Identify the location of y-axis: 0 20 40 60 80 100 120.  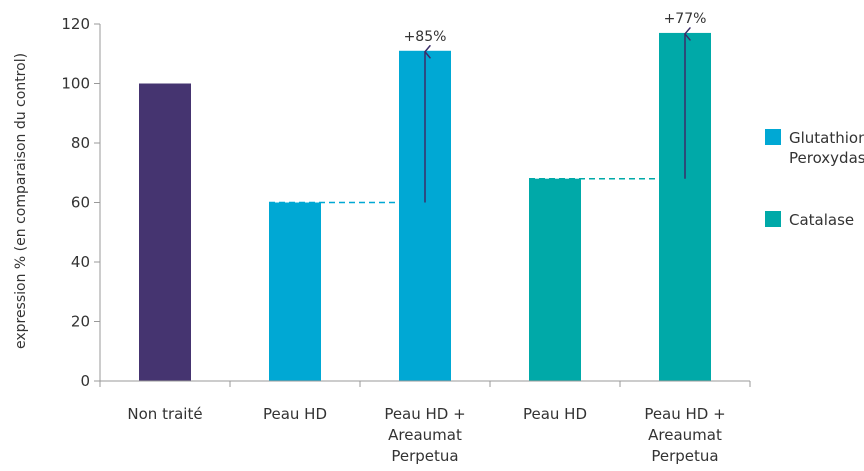
(81, 202).